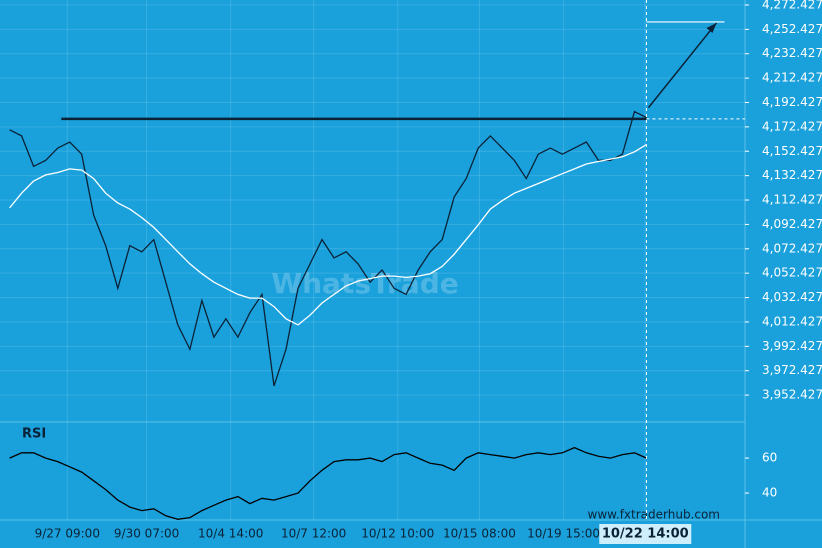 This screenshot has width=822, height=548. Describe the element at coordinates (563, 534) in the screenshot. I see `x-tick-label: 10/19 15:00` at that location.